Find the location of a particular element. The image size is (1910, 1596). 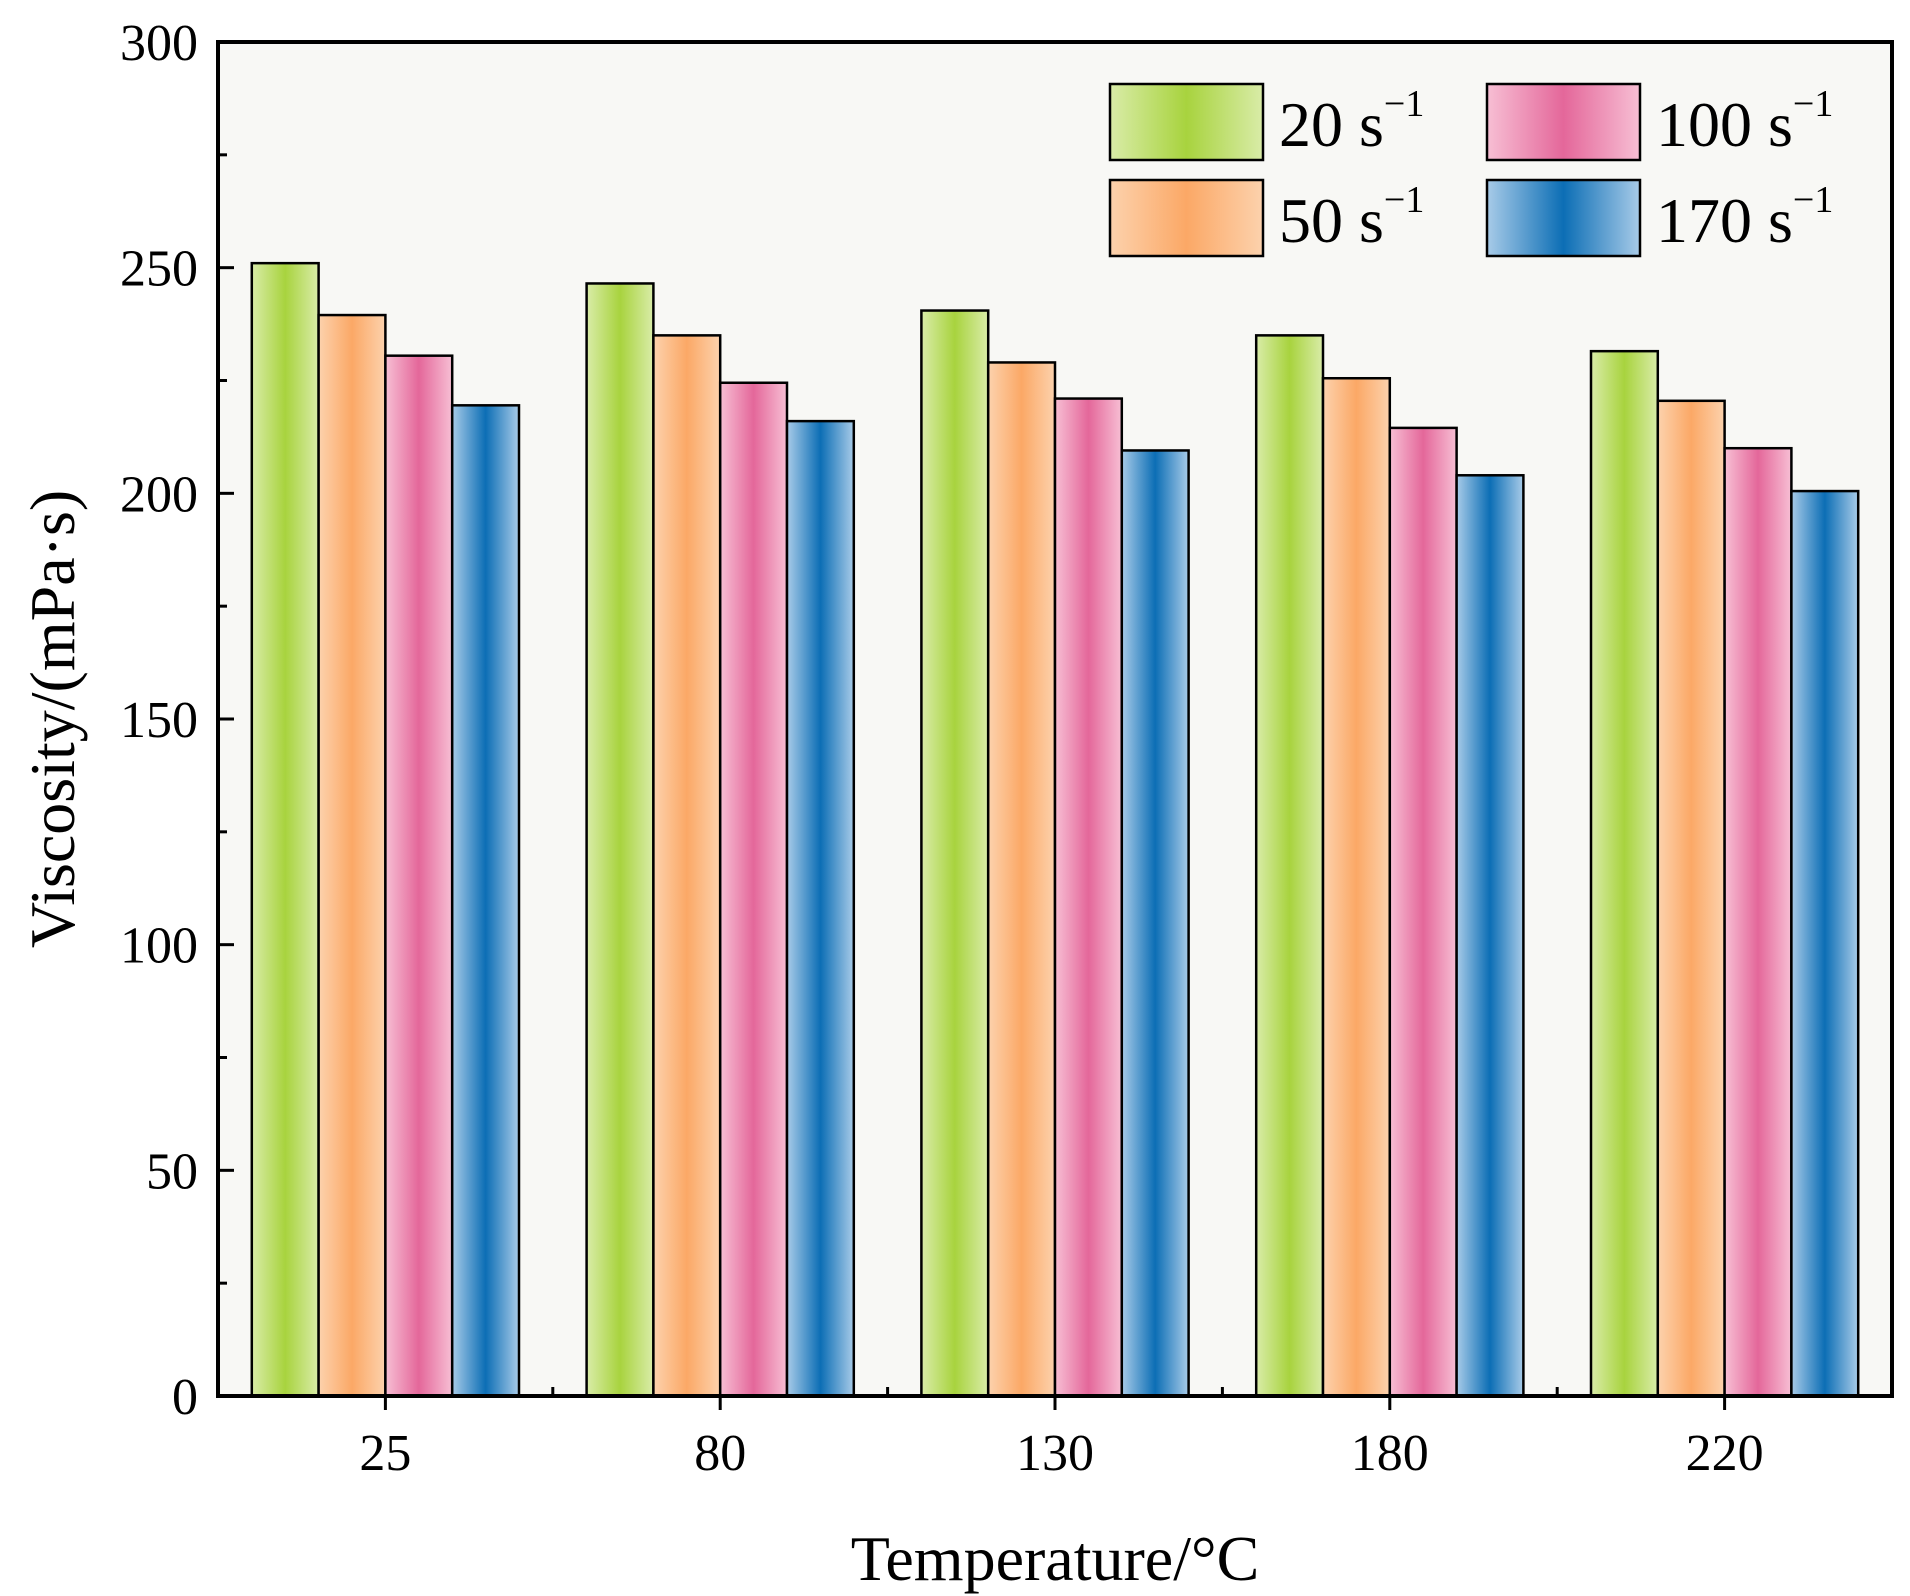

legend-label: 20 s−1 is located at coordinates (1351, 121).